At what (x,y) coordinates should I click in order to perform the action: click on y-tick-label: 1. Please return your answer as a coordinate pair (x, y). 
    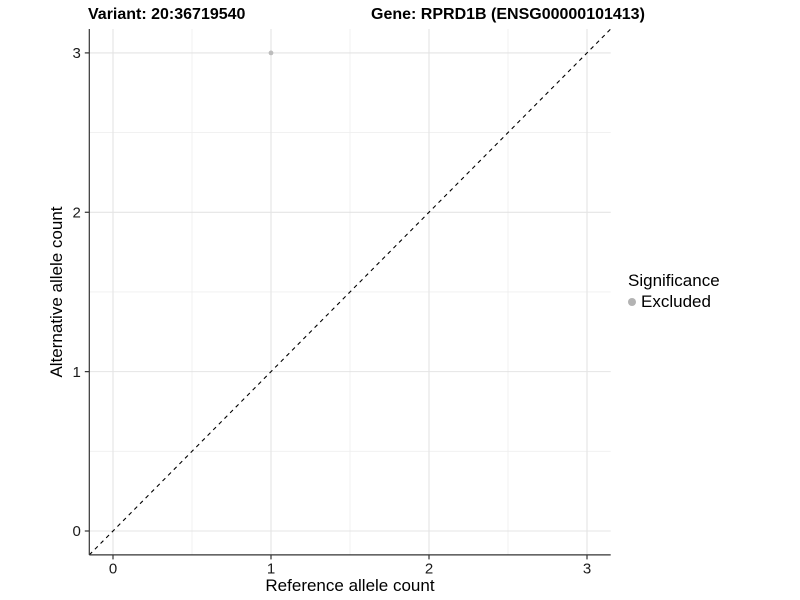
    Looking at the image, I should click on (76, 372).